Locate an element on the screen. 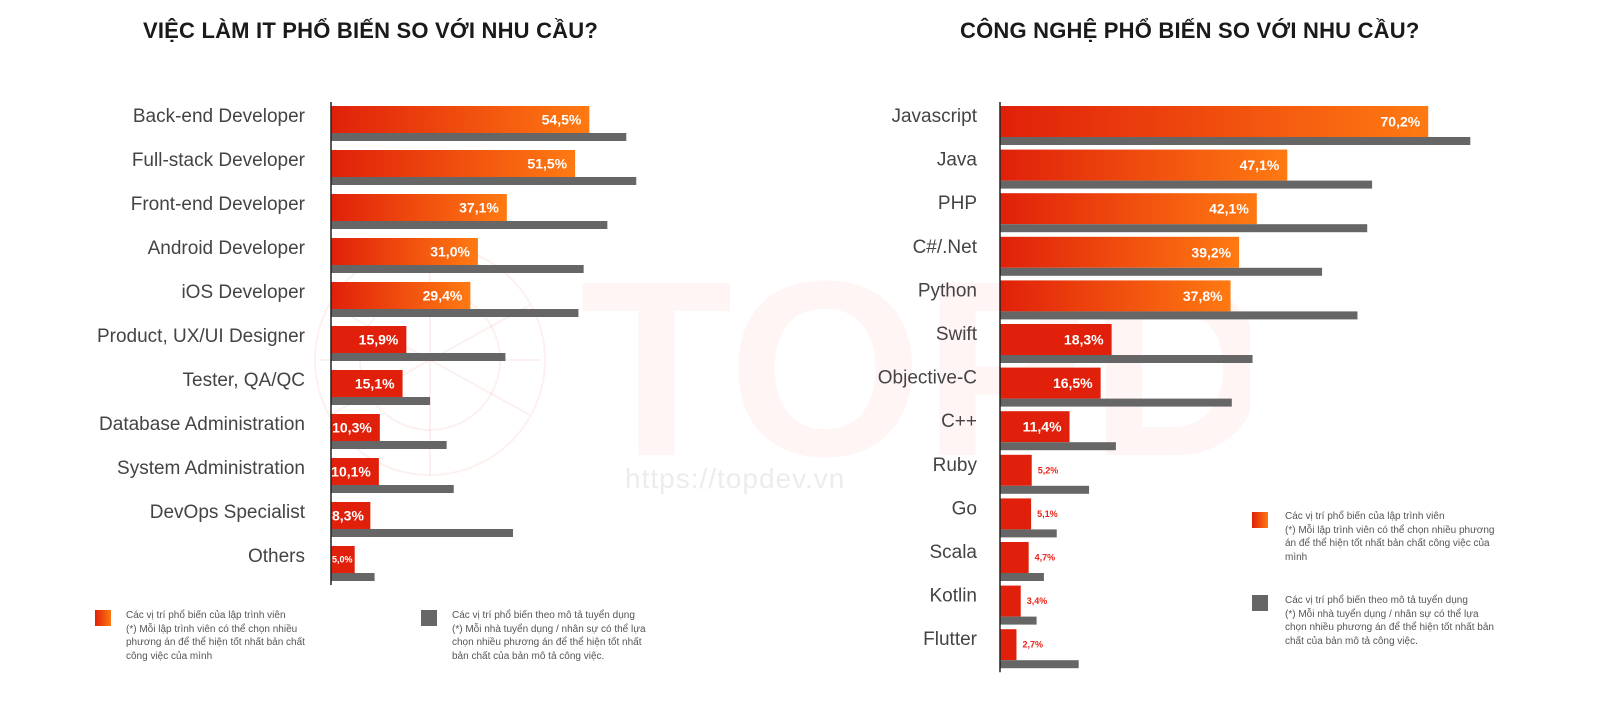 Image resolution: width=1600 pixels, height=702 pixels. category-label: System Administration is located at coordinates (211, 468).